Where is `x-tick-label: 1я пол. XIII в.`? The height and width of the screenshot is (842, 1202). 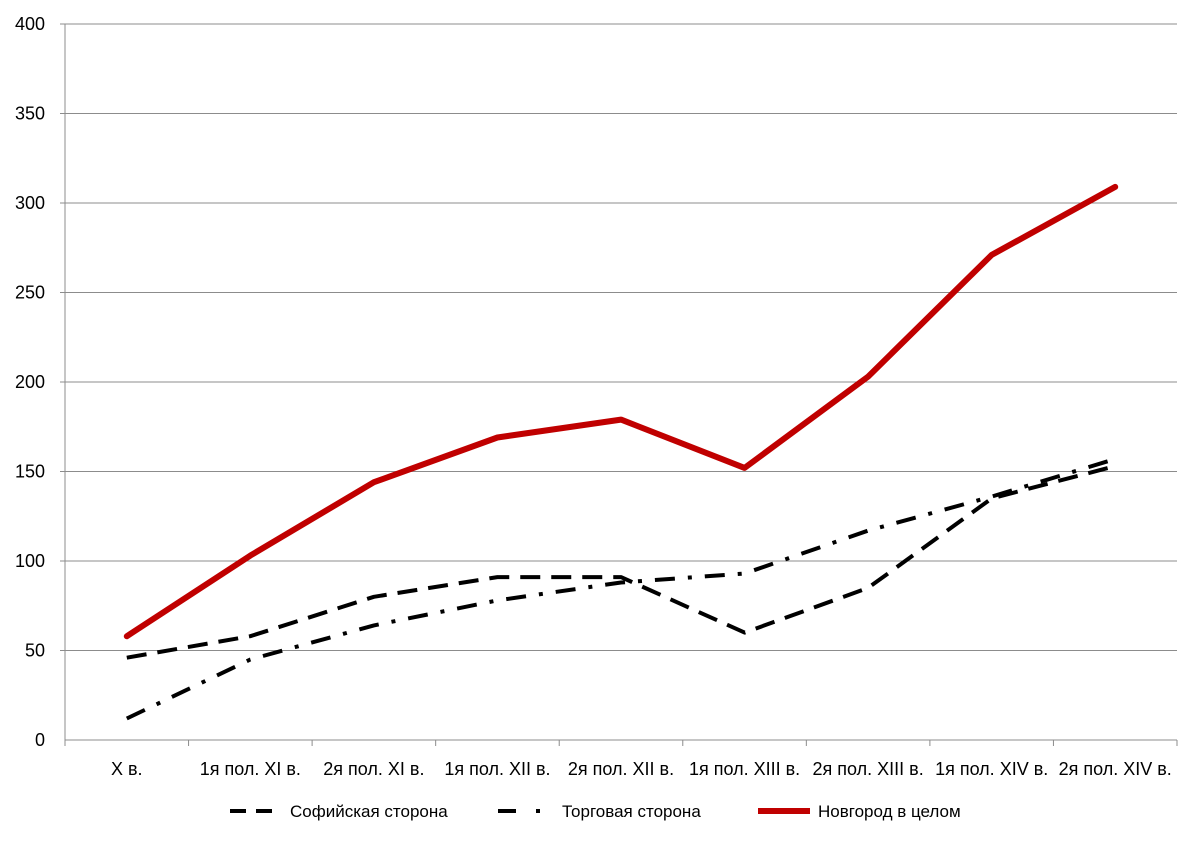
x-tick-label: 1я пол. XIII в. is located at coordinates (744, 769).